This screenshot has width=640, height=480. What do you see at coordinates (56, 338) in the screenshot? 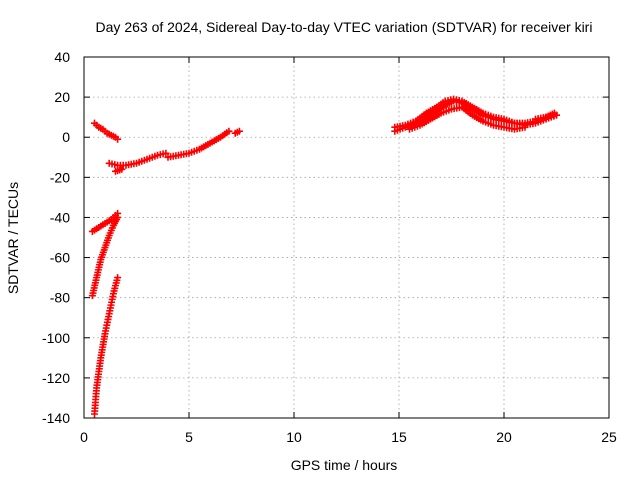
I see `y-tick-label: -100` at bounding box center [56, 338].